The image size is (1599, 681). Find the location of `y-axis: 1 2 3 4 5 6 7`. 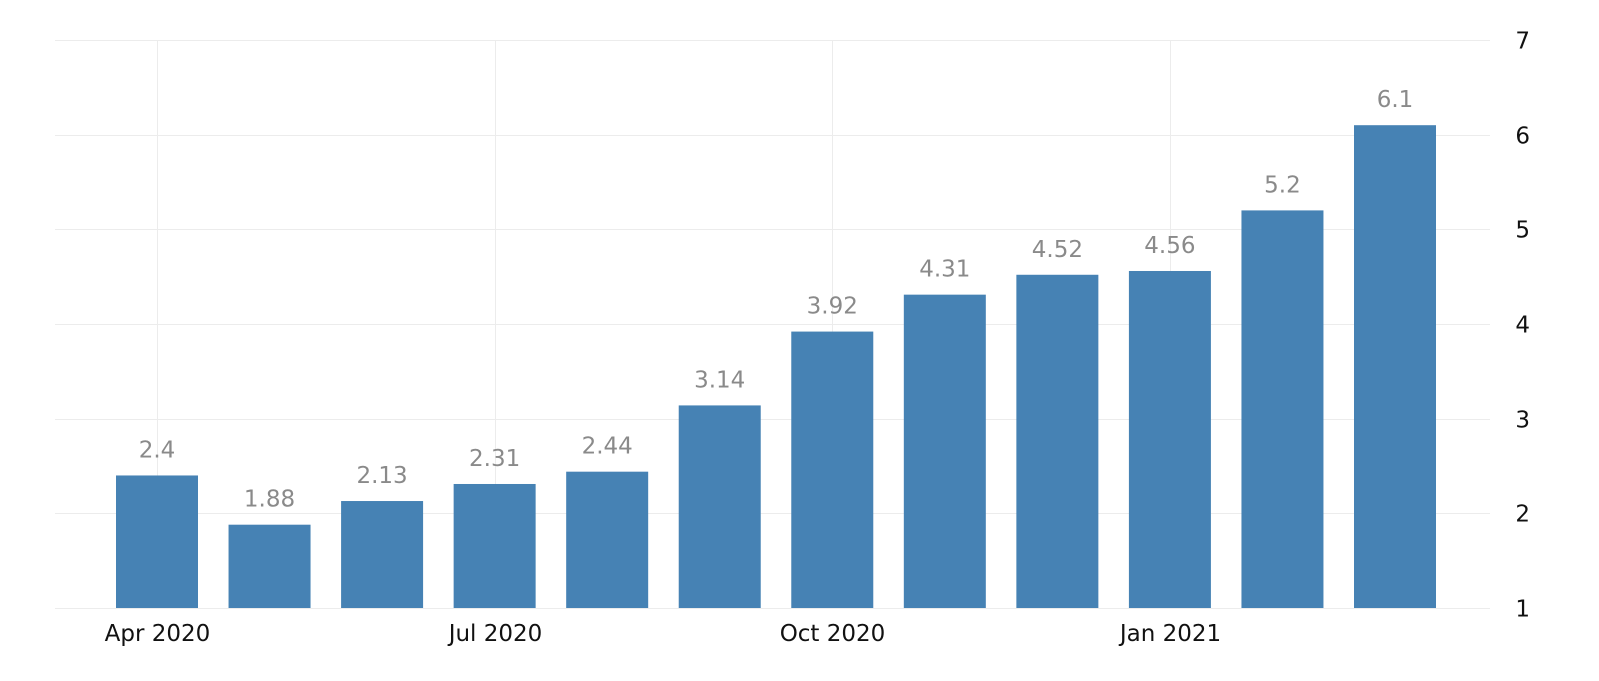

y-axis: 1 2 3 4 5 6 7 is located at coordinates (1522, 326).